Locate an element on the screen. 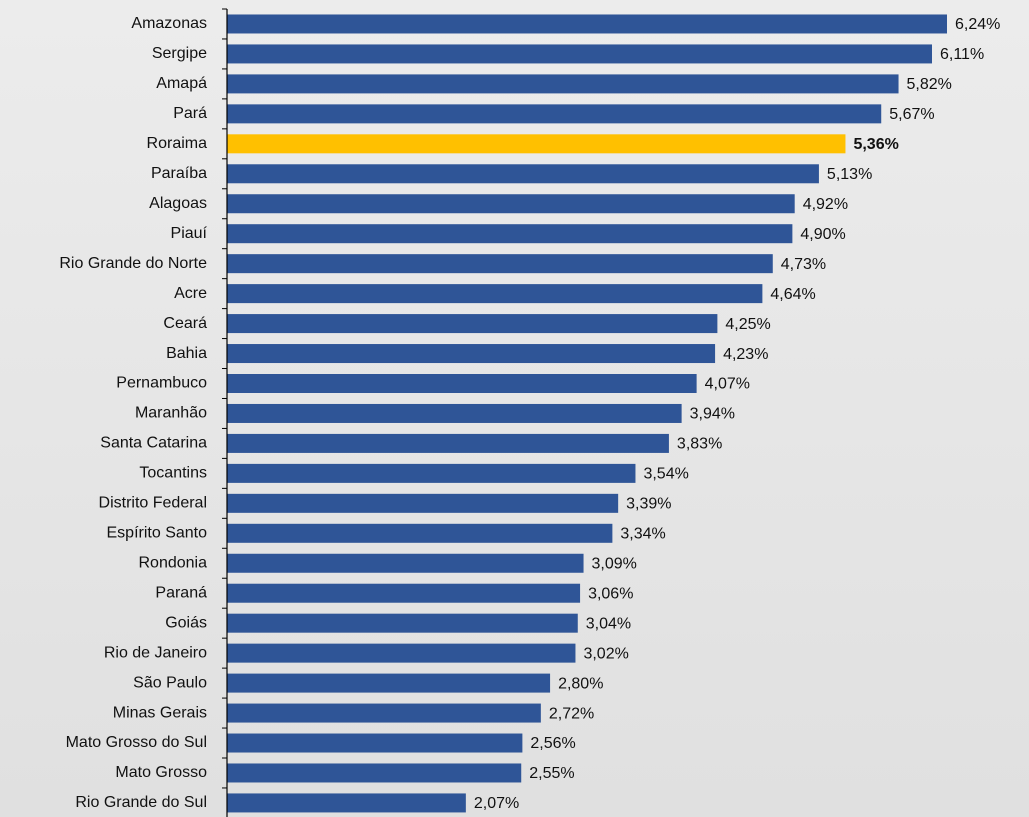  y-tick-label: Rondonia is located at coordinates (173, 562).